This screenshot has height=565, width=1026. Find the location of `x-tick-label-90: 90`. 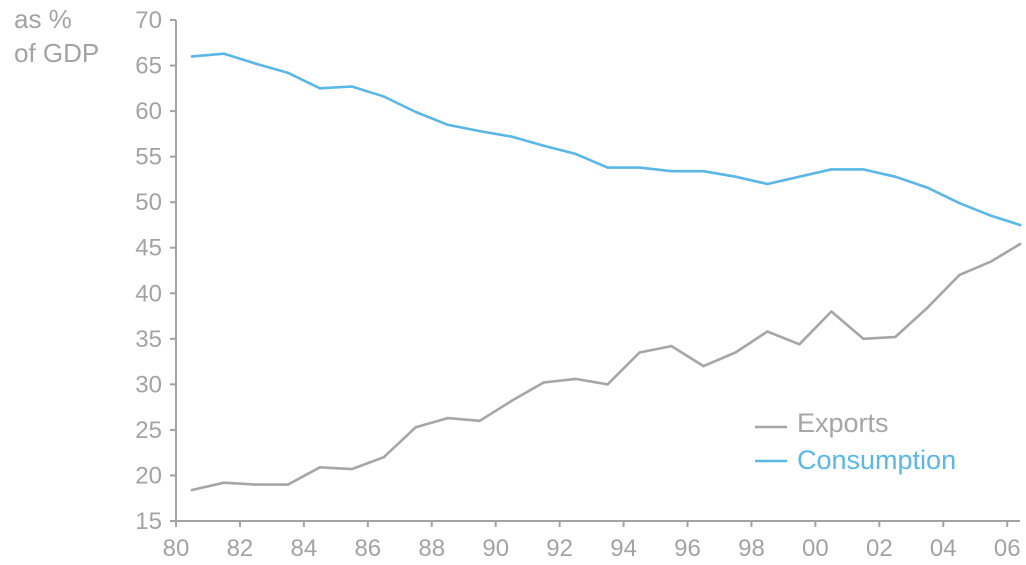

x-tick-label-90: 90 is located at coordinates (495, 548).